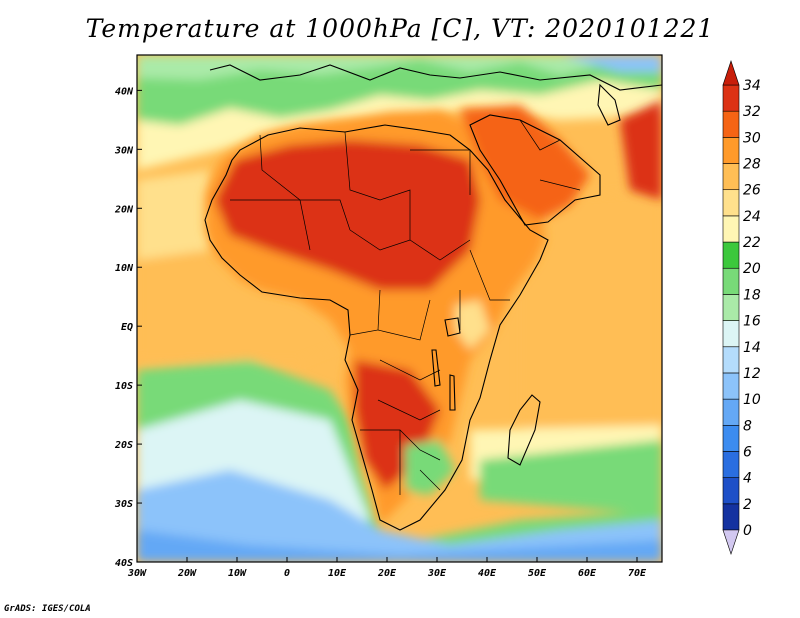  Describe the element at coordinates (752, 112) in the screenshot. I see `colorbar-label: 32` at that location.